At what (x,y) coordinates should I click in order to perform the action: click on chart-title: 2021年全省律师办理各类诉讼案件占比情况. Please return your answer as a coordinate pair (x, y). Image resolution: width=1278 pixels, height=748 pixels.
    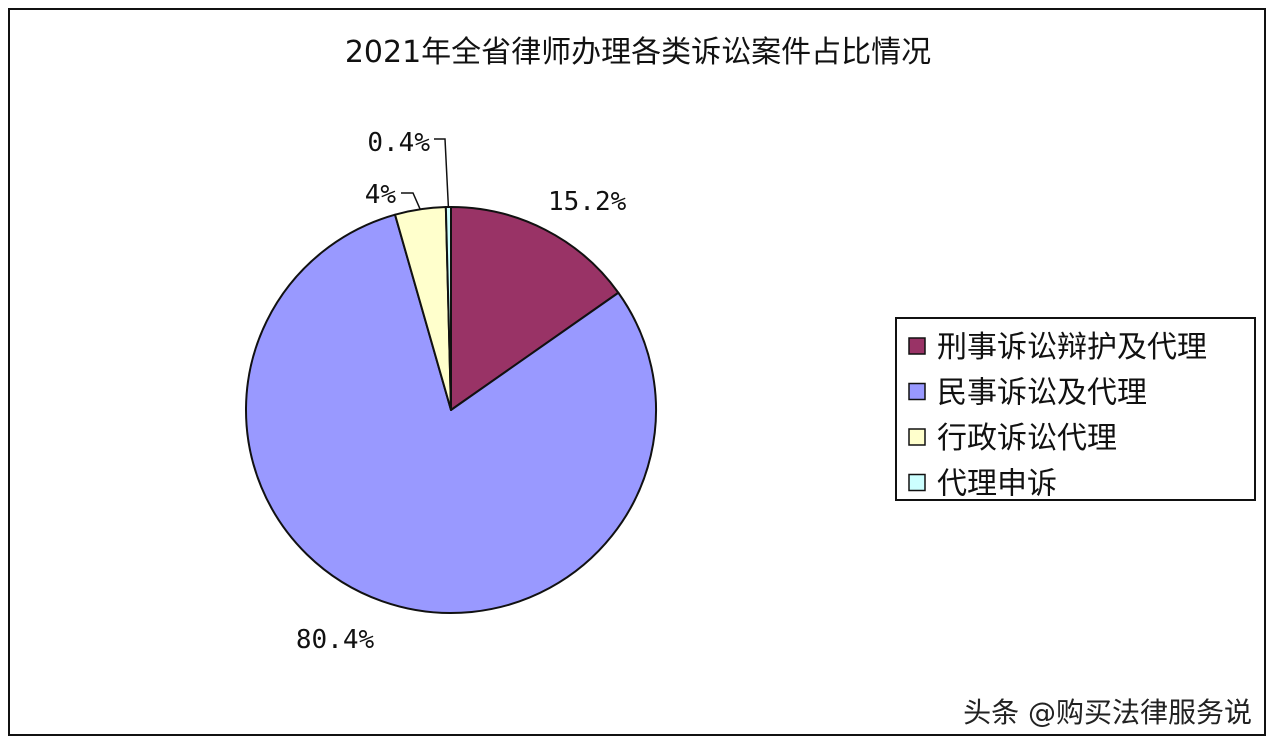
    Looking at the image, I should click on (638, 52).